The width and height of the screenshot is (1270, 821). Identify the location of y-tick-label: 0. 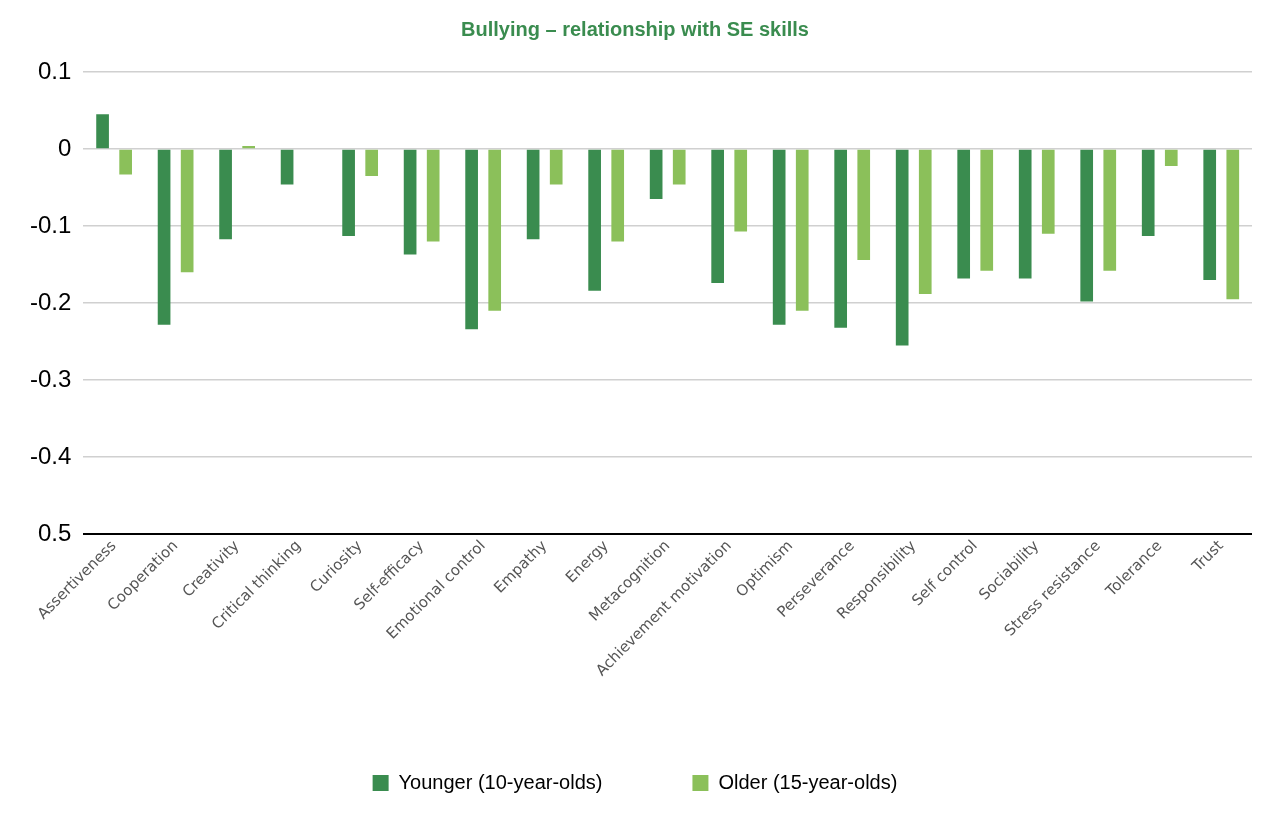
(65, 147).